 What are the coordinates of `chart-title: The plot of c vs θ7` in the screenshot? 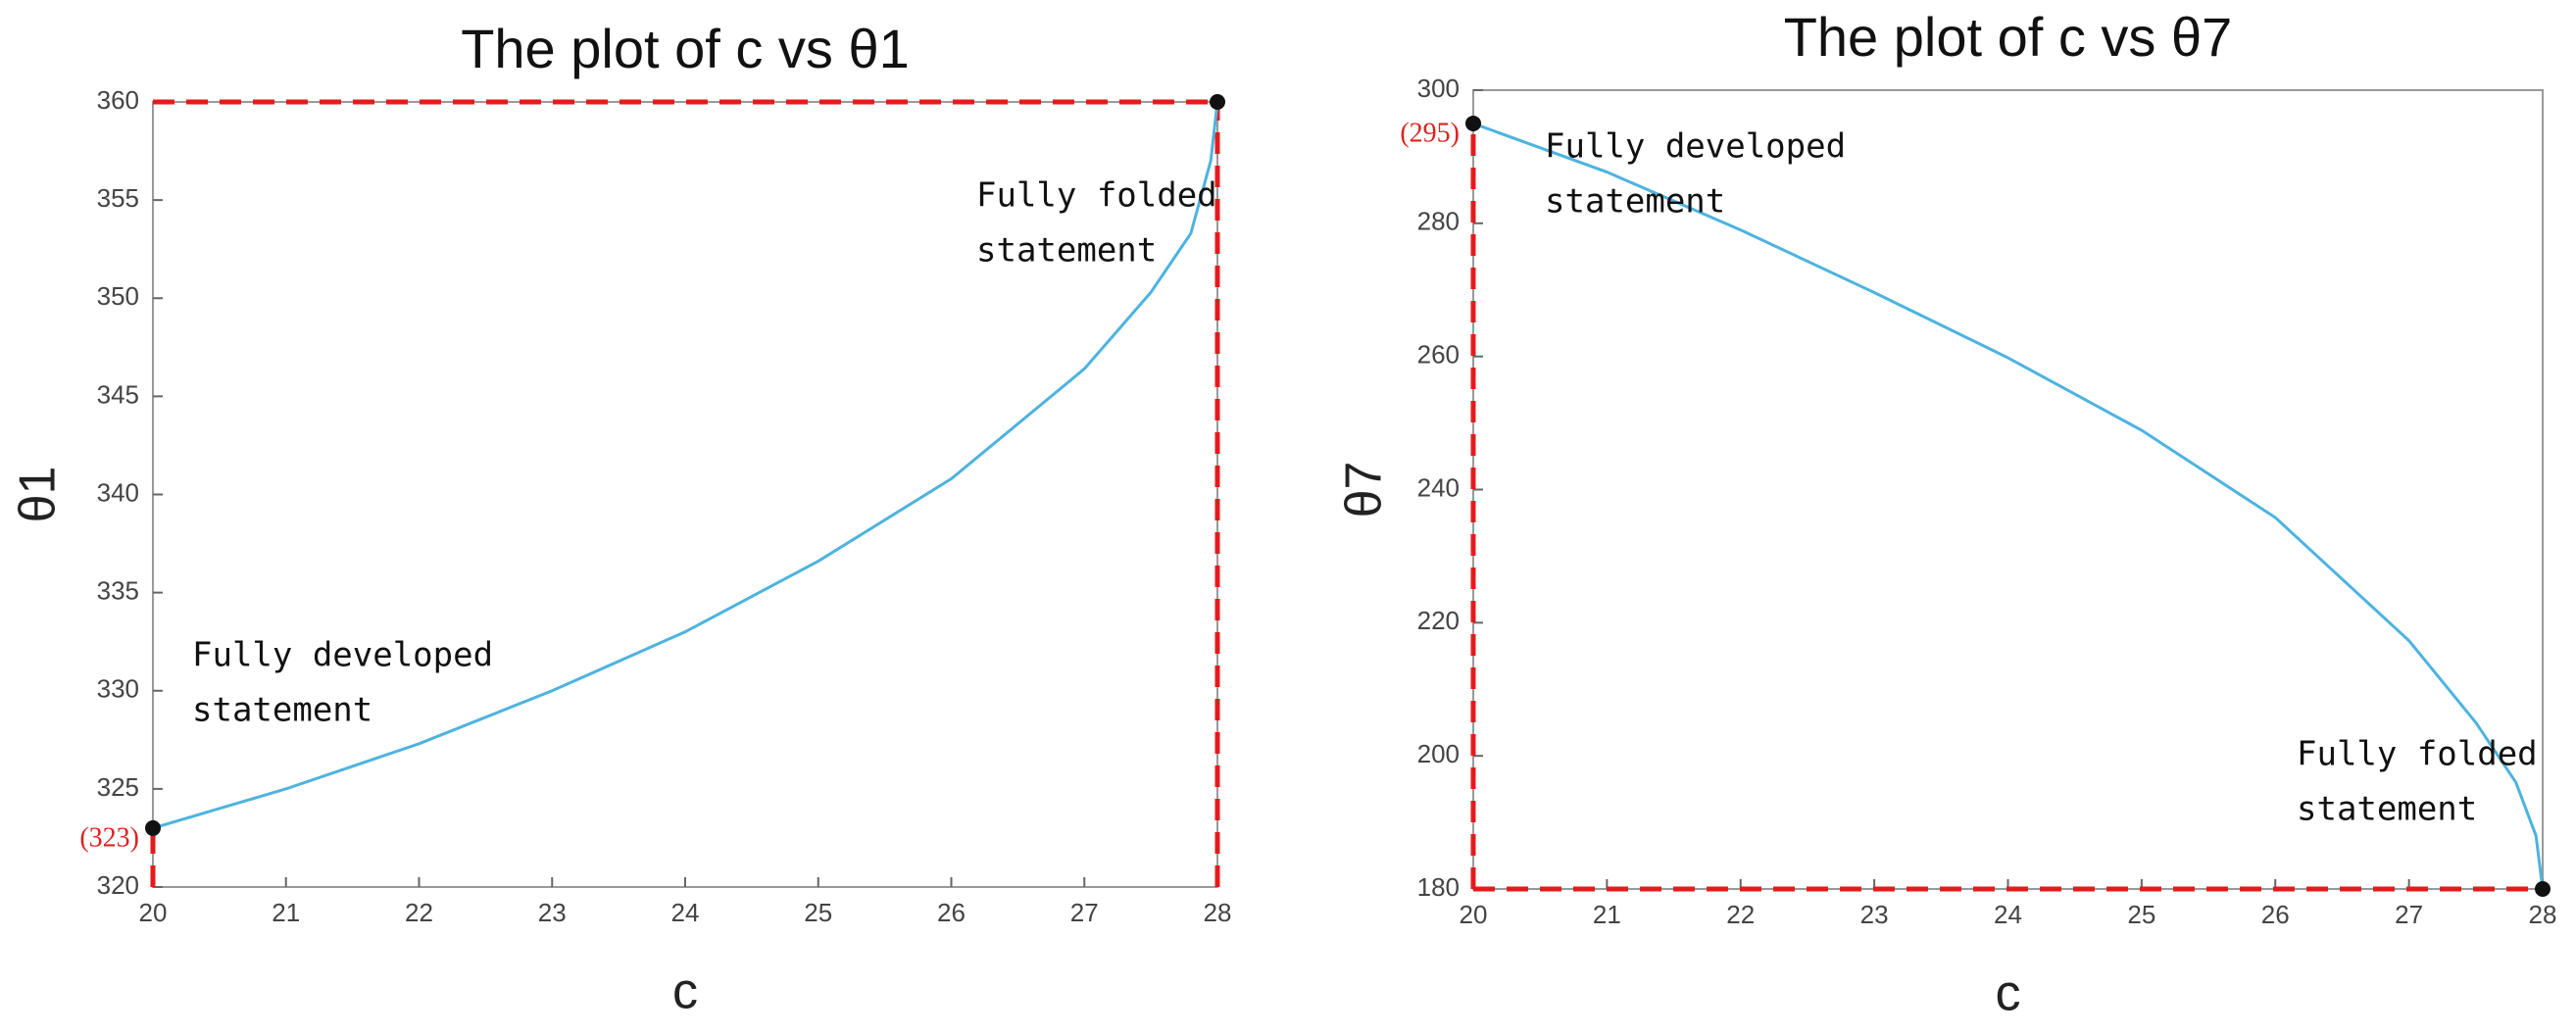 It's located at (2008, 37).